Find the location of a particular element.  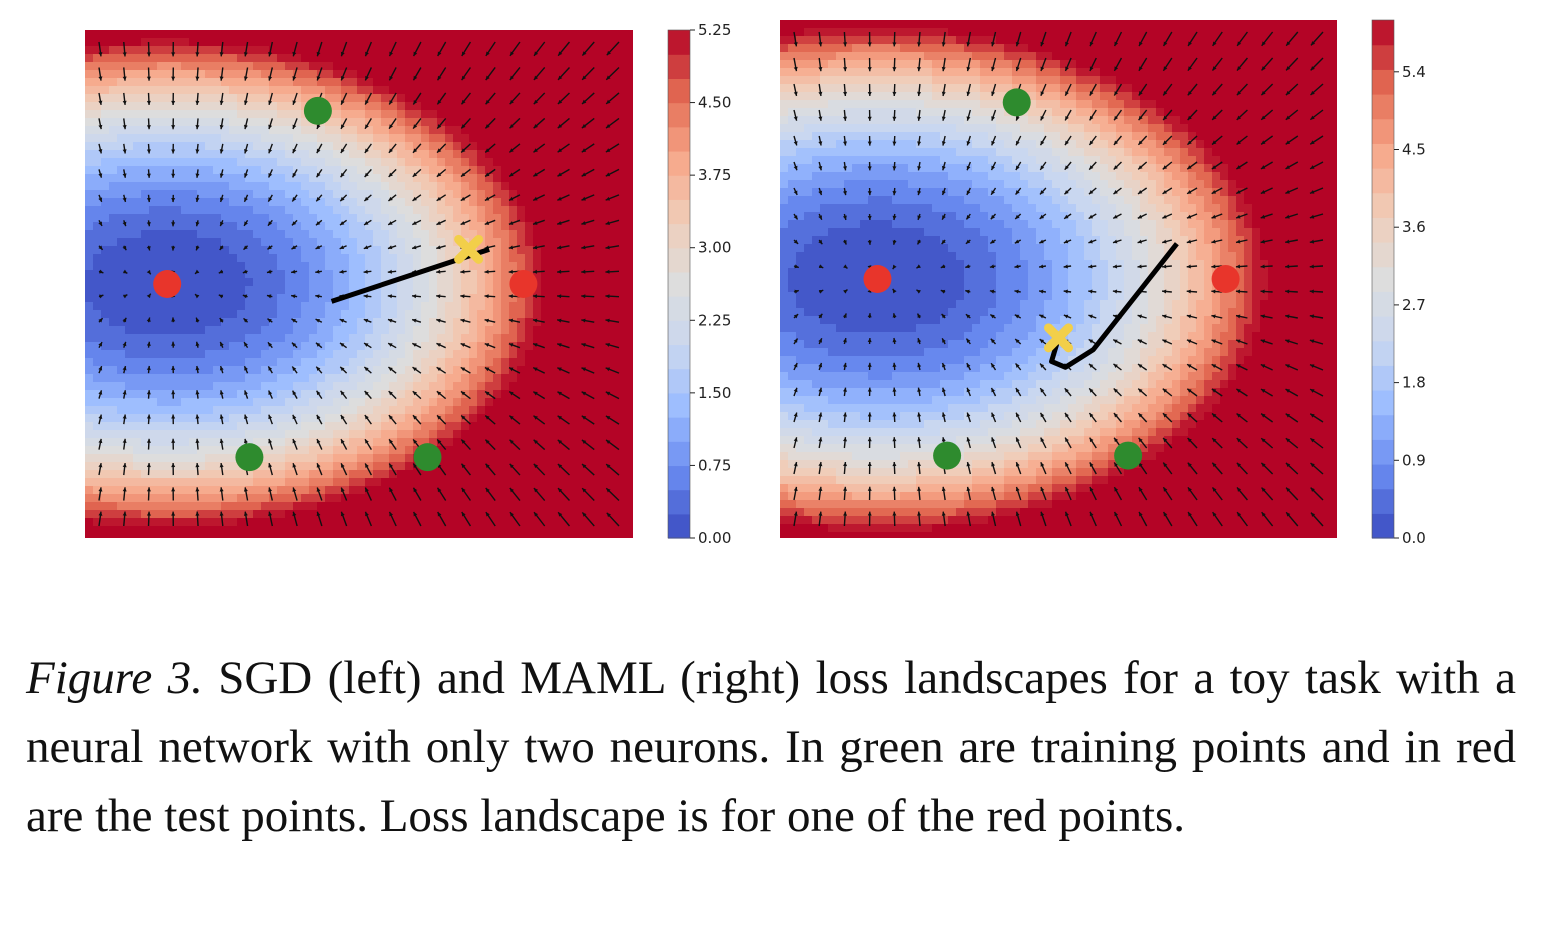

colorbar-tick-label: 1.50 is located at coordinates (714, 393).